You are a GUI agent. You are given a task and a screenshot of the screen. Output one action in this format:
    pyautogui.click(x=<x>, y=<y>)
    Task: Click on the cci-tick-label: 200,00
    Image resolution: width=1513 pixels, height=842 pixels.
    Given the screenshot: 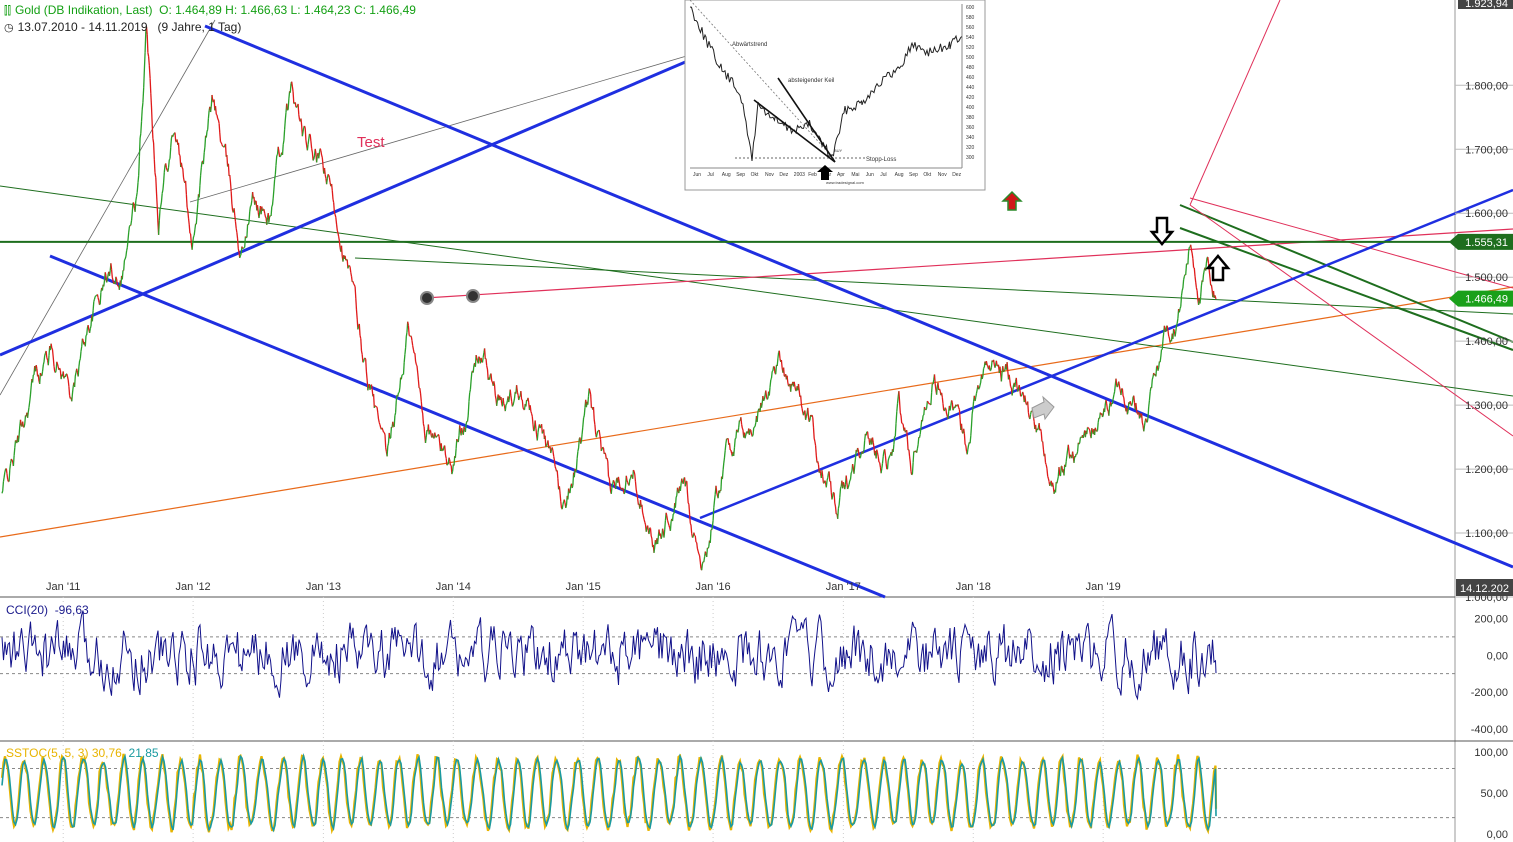 What is the action you would take?
    pyautogui.click(x=1491, y=619)
    